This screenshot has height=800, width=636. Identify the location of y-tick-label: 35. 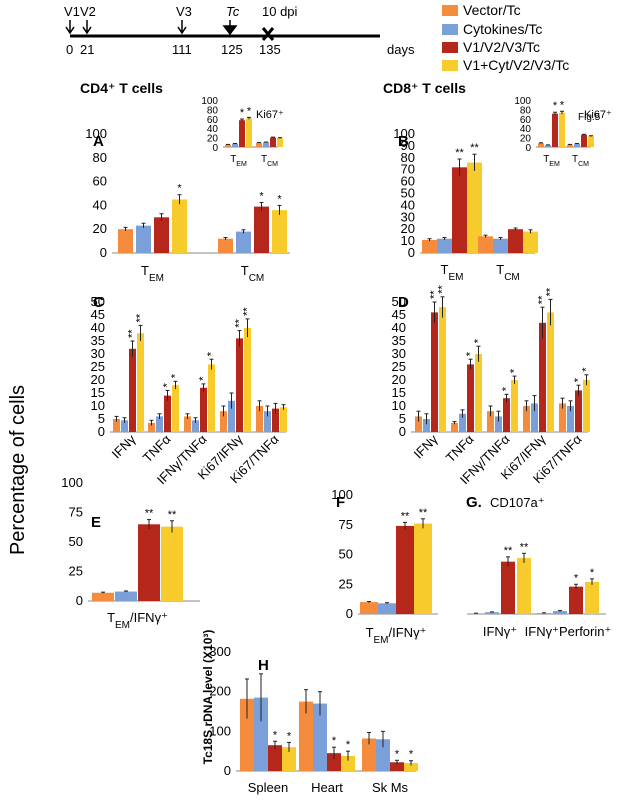
(98, 340).